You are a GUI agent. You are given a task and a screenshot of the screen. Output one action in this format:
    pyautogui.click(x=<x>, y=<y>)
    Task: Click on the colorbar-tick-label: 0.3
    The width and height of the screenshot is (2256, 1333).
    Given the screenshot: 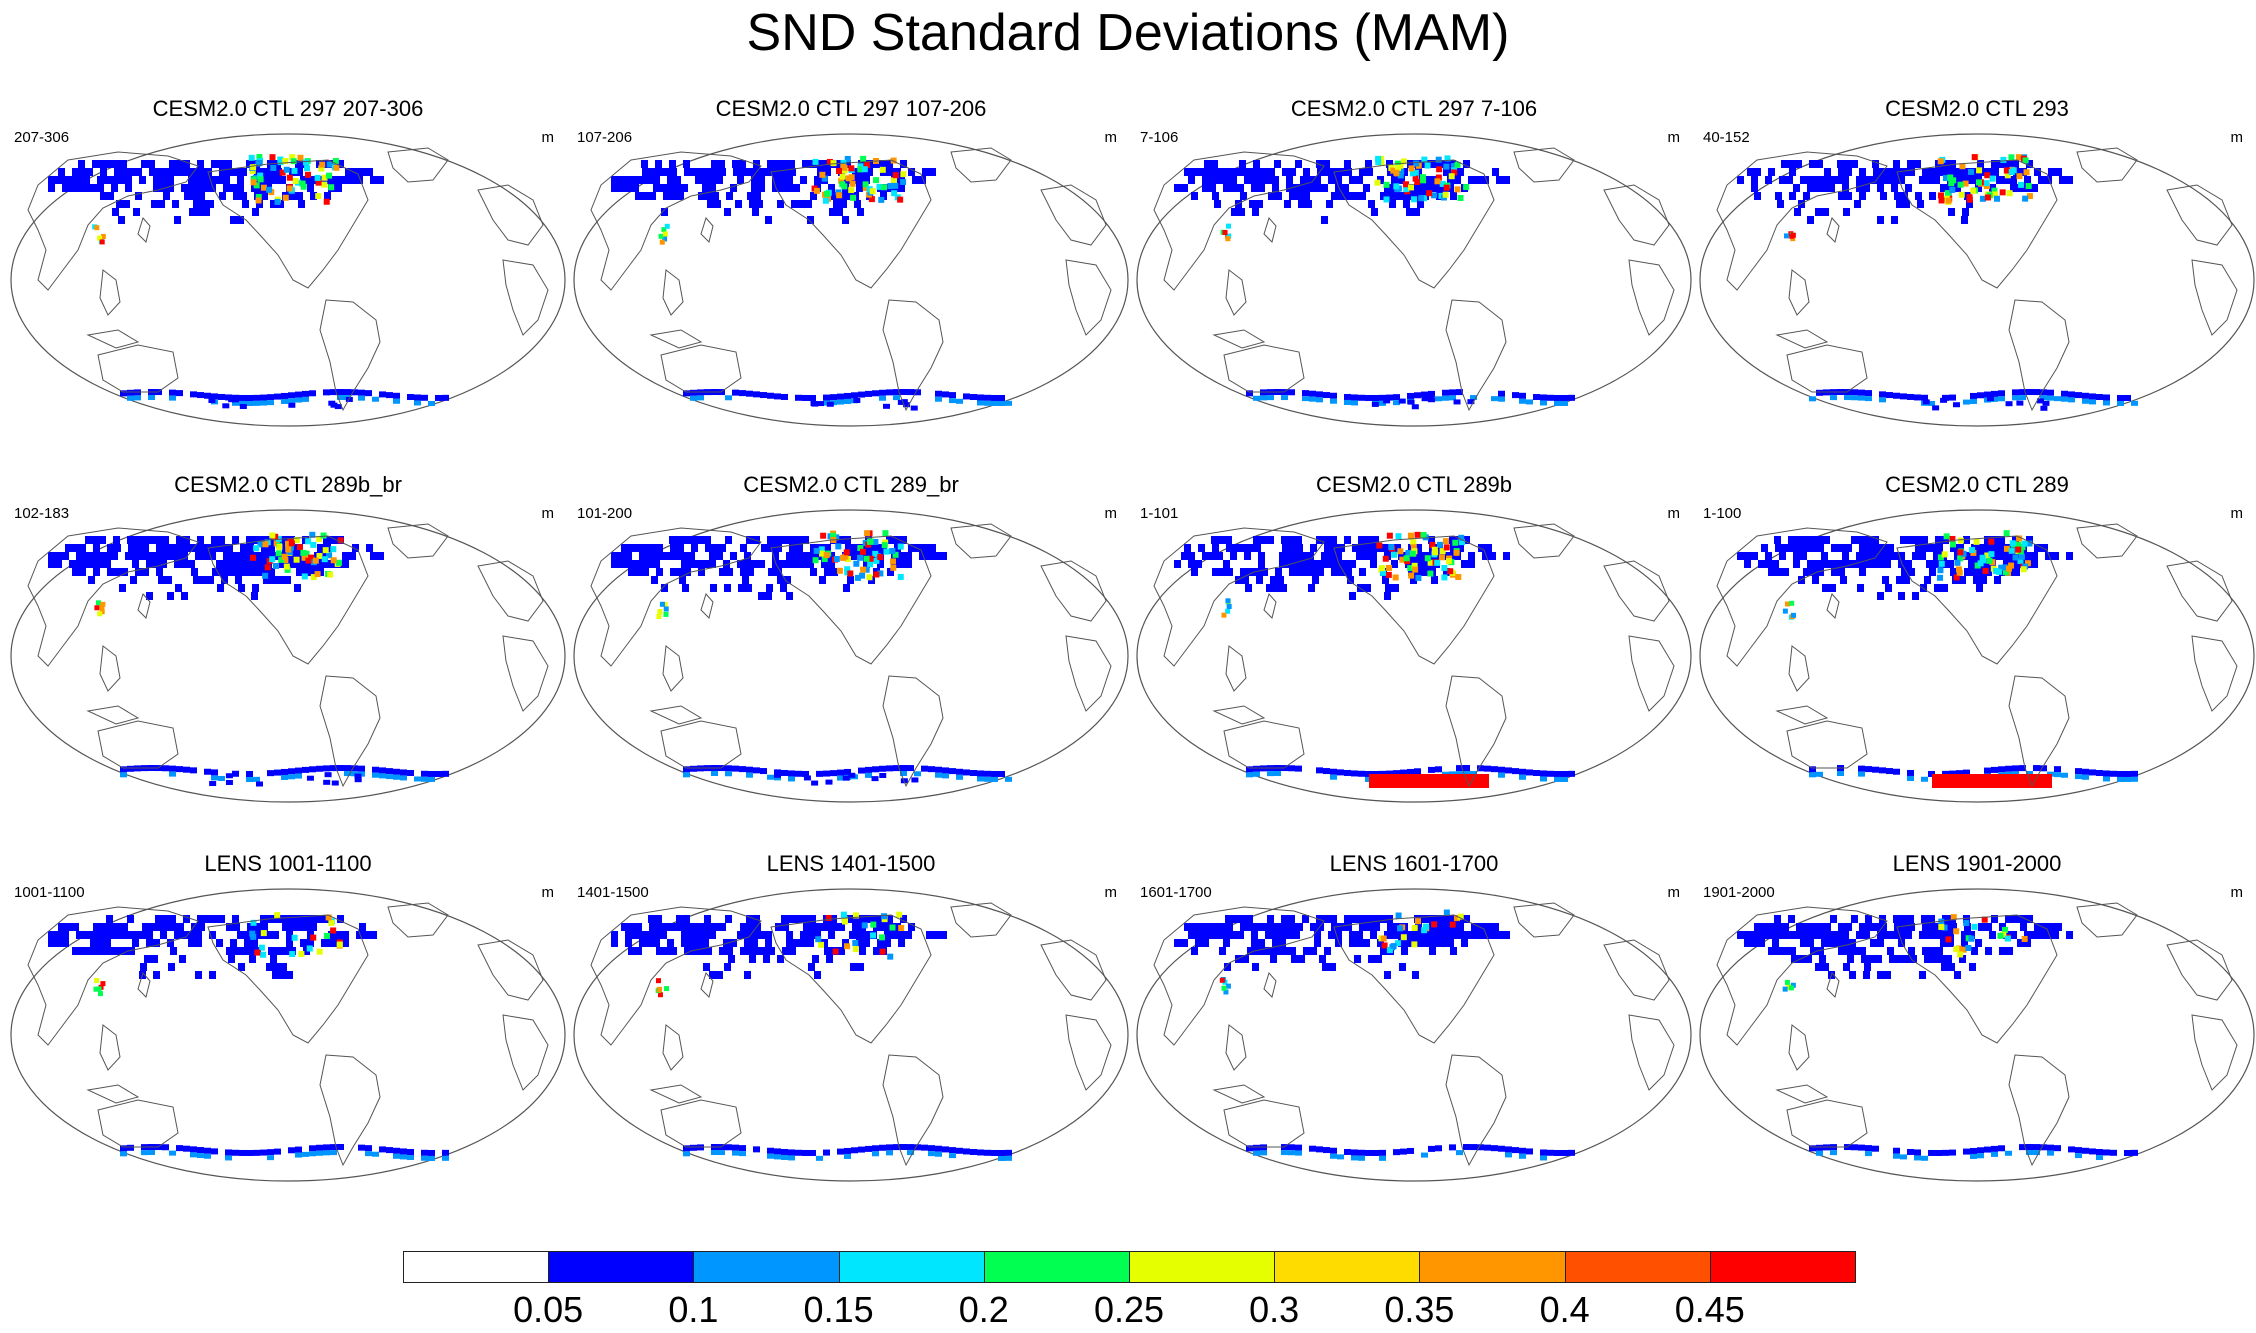 What is the action you would take?
    pyautogui.click(x=1274, y=1309)
    